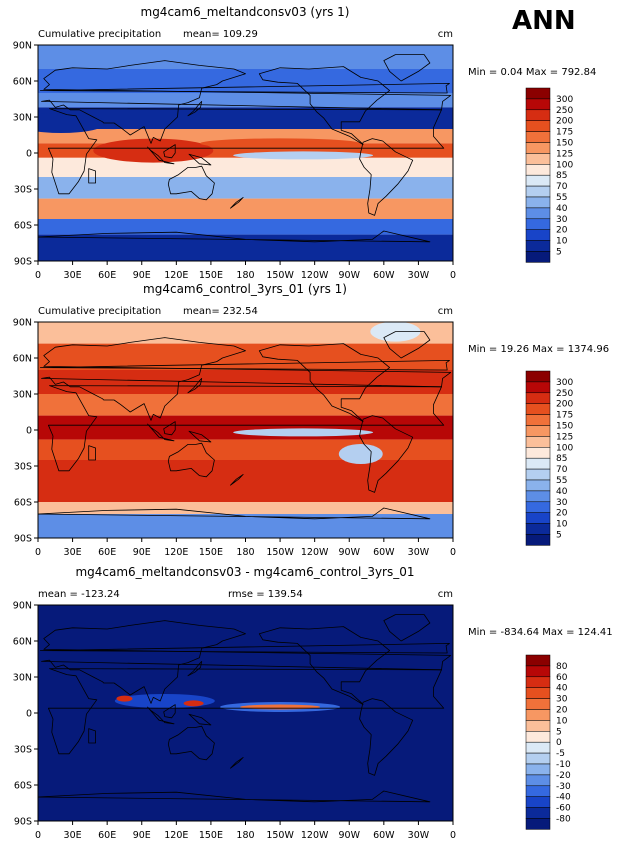 Image resolution: width=644 pixels, height=851 pixels. I want to click on colorbar-level-label: 0, so click(559, 743).